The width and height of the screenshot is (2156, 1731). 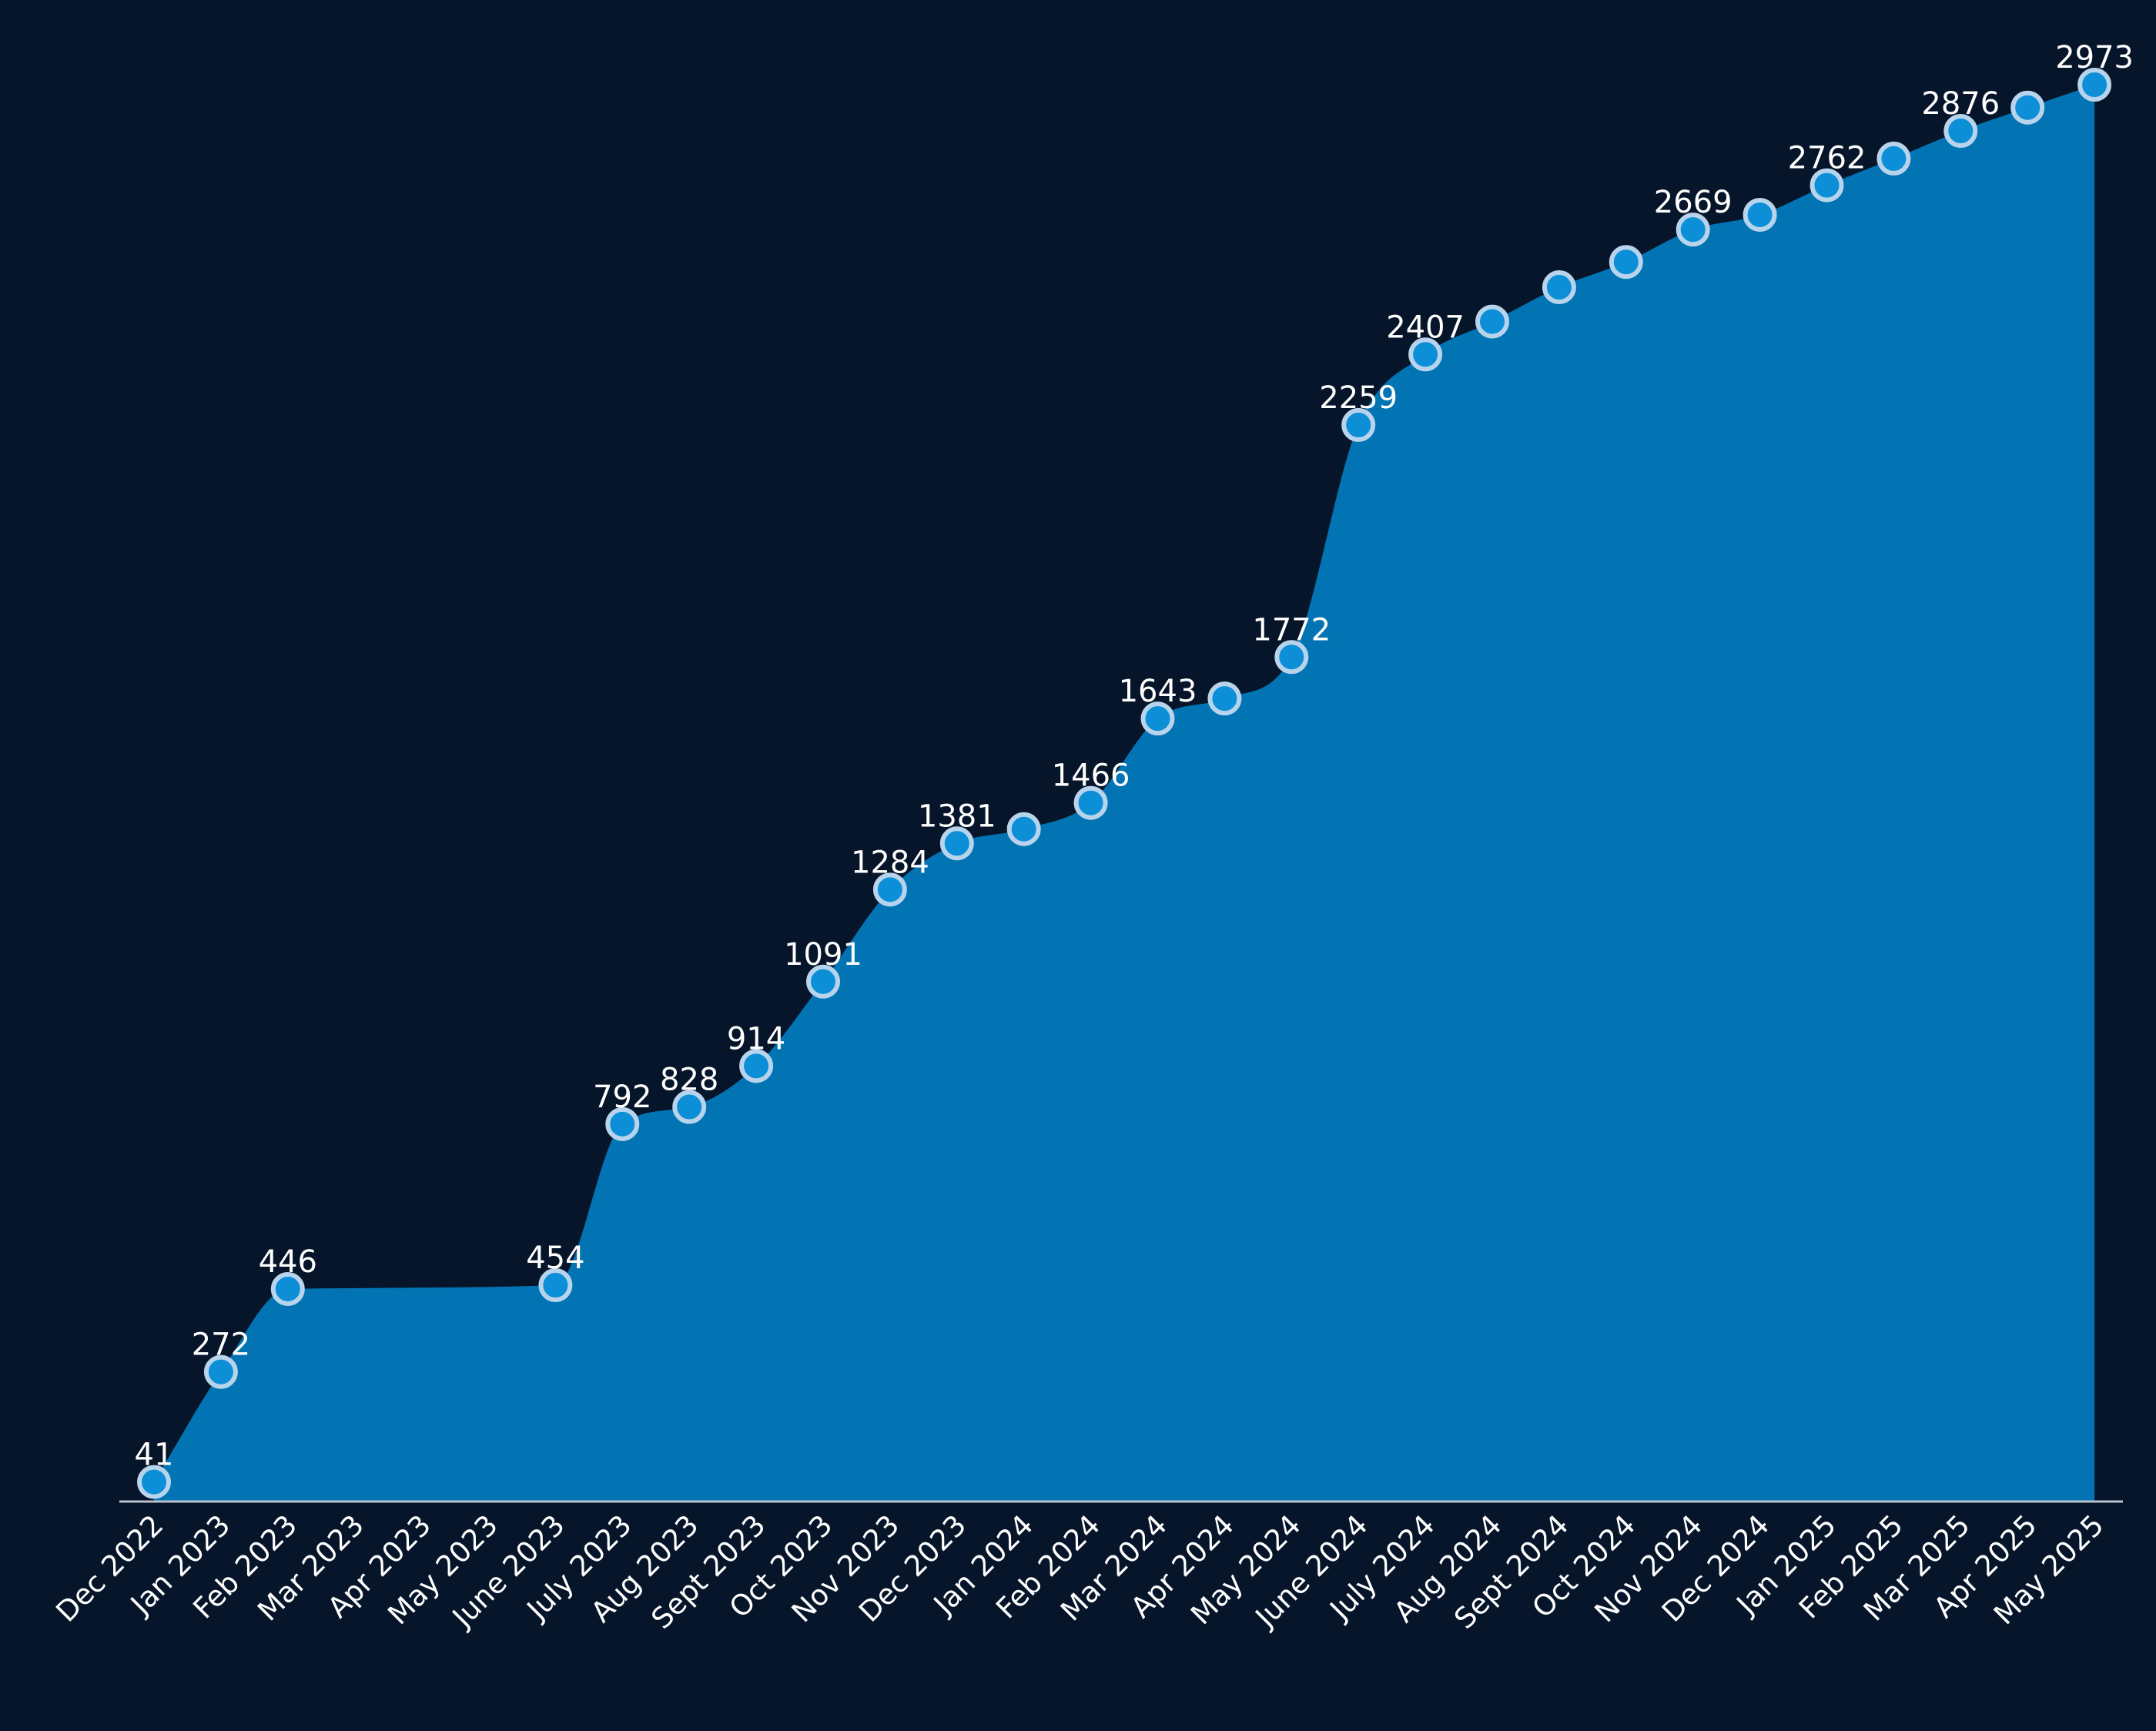 I want to click on data-label: 792, so click(x=622, y=1097).